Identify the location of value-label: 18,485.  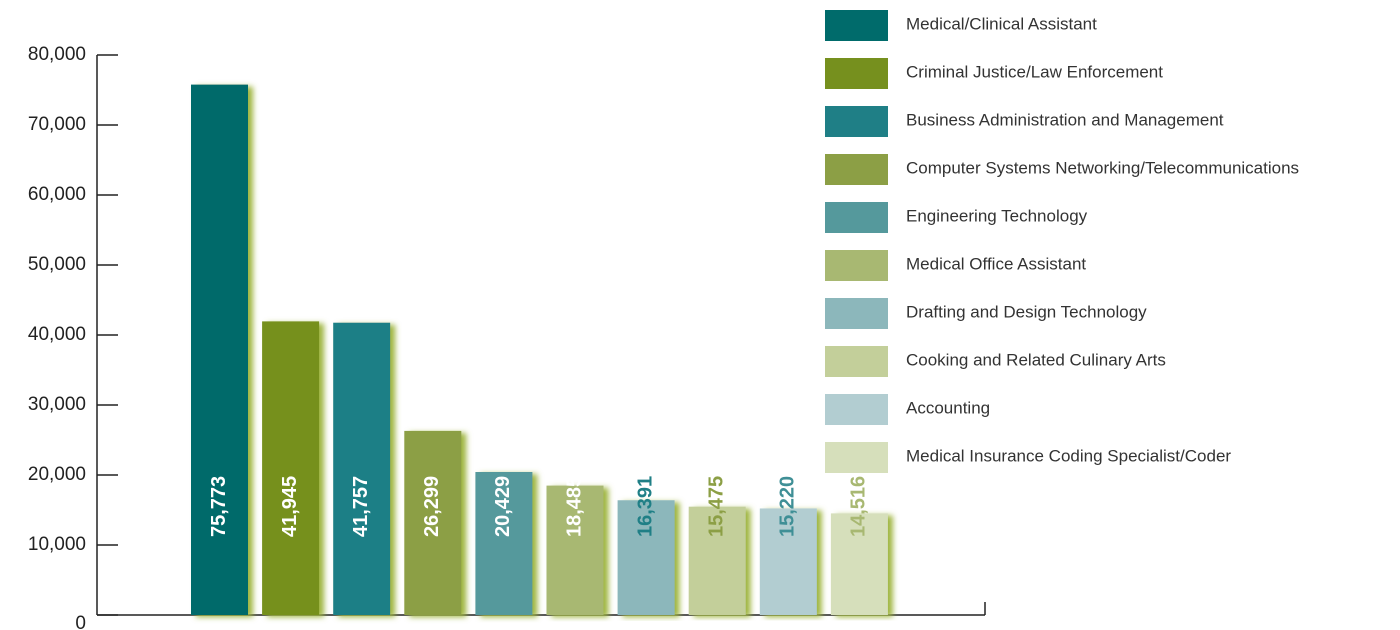
(574, 506).